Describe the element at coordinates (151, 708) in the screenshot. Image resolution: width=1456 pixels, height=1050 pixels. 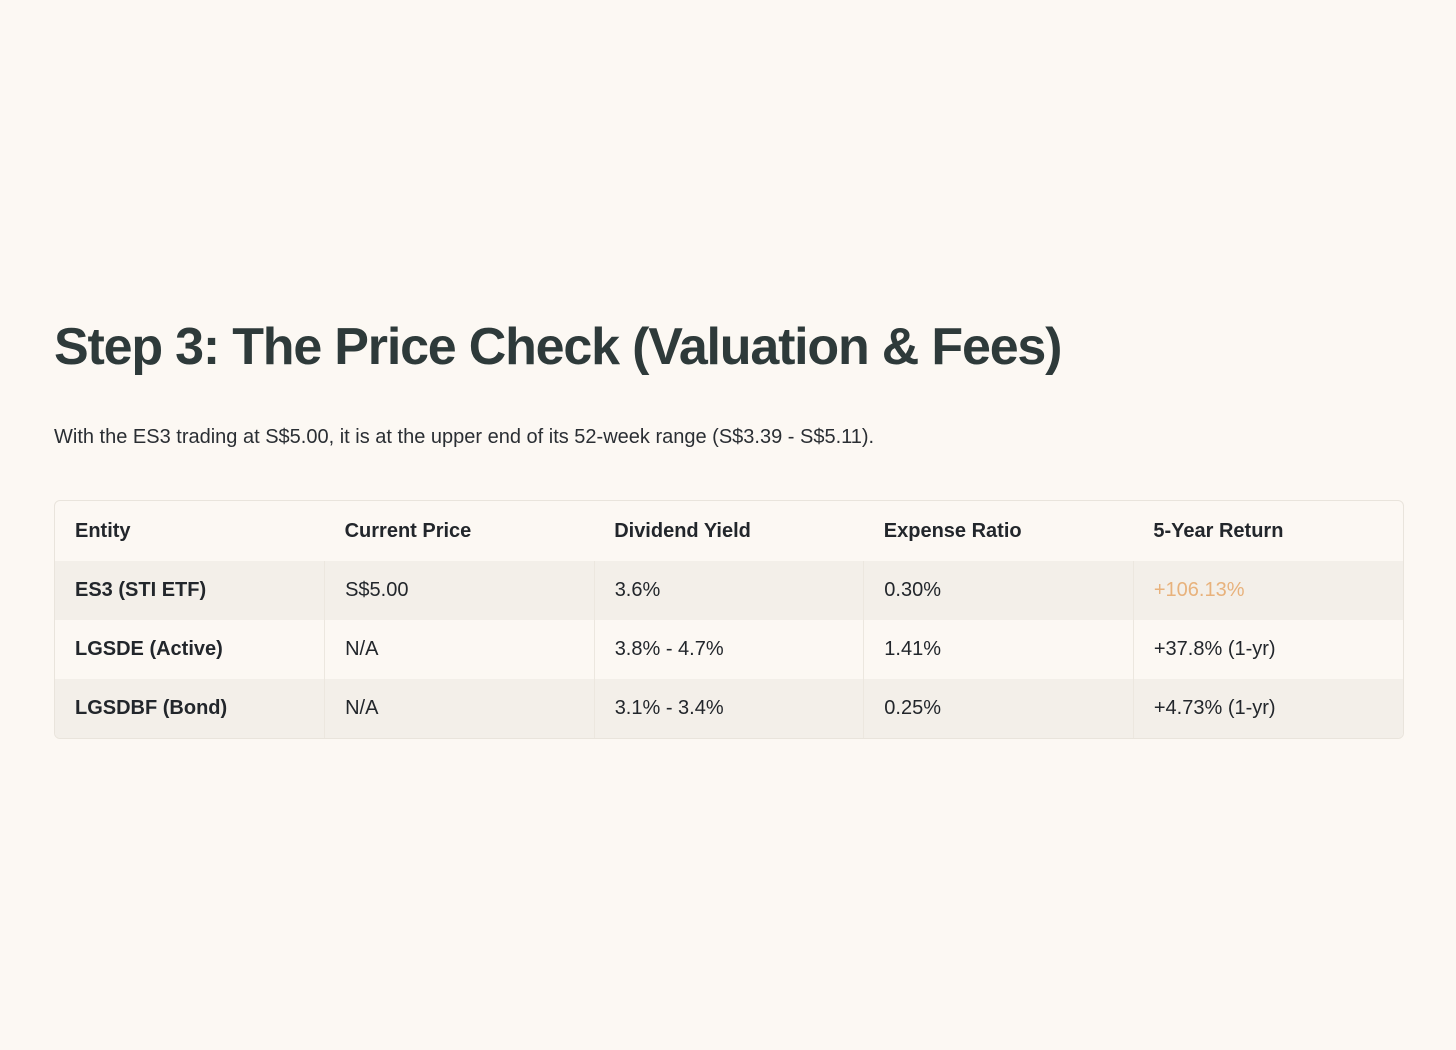
I see `cell-entity: LGSDBF (Bond)` at that location.